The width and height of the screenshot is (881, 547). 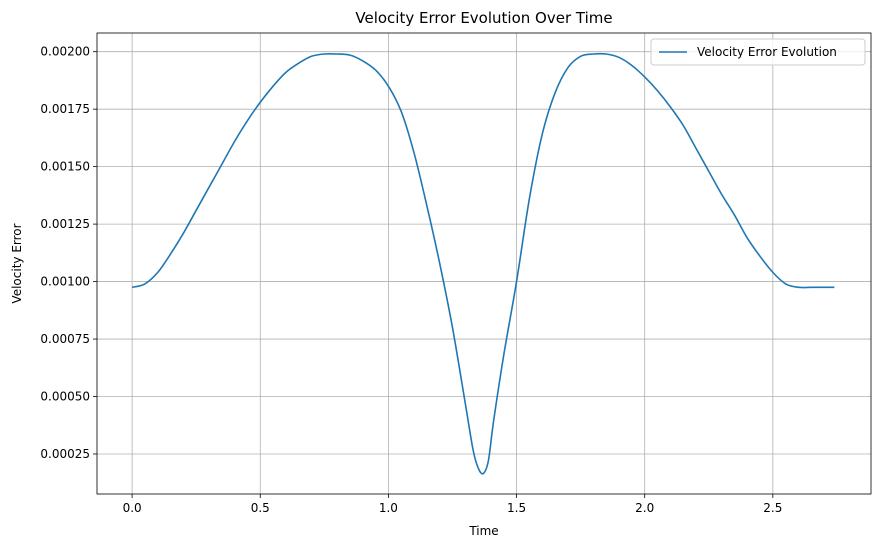 I want to click on y-tick-label: 0.00125, so click(x=65, y=224).